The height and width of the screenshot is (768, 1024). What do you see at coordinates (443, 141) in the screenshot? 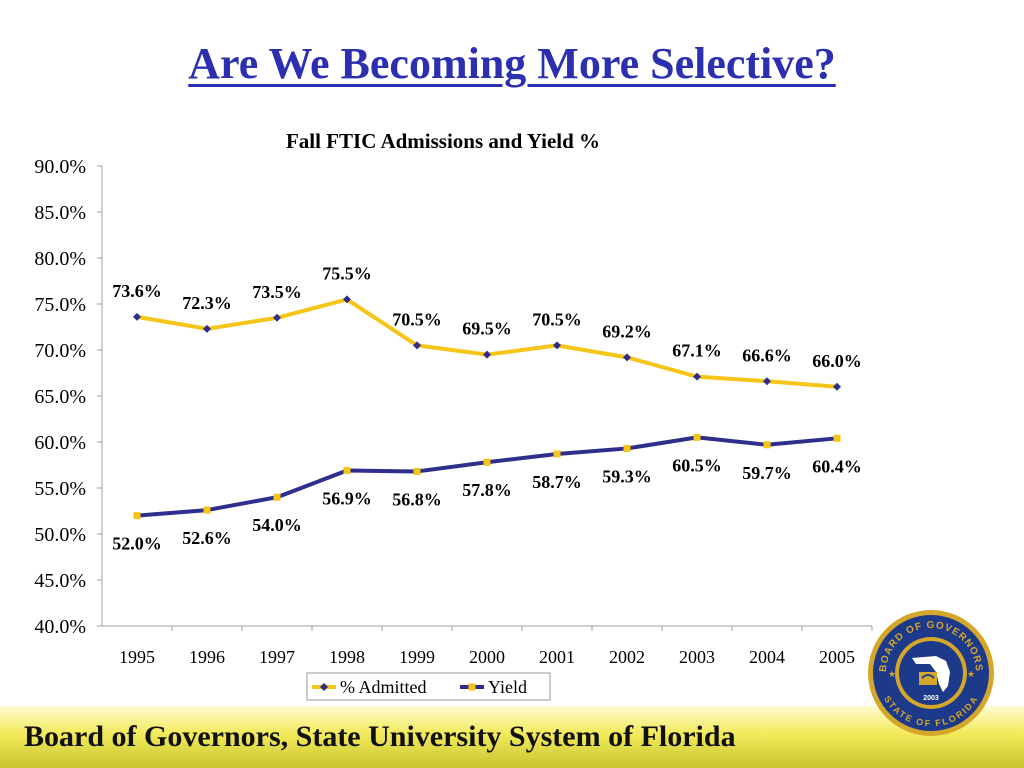
I see `chart-title: Fall FTIC Admissions and Yield %` at bounding box center [443, 141].